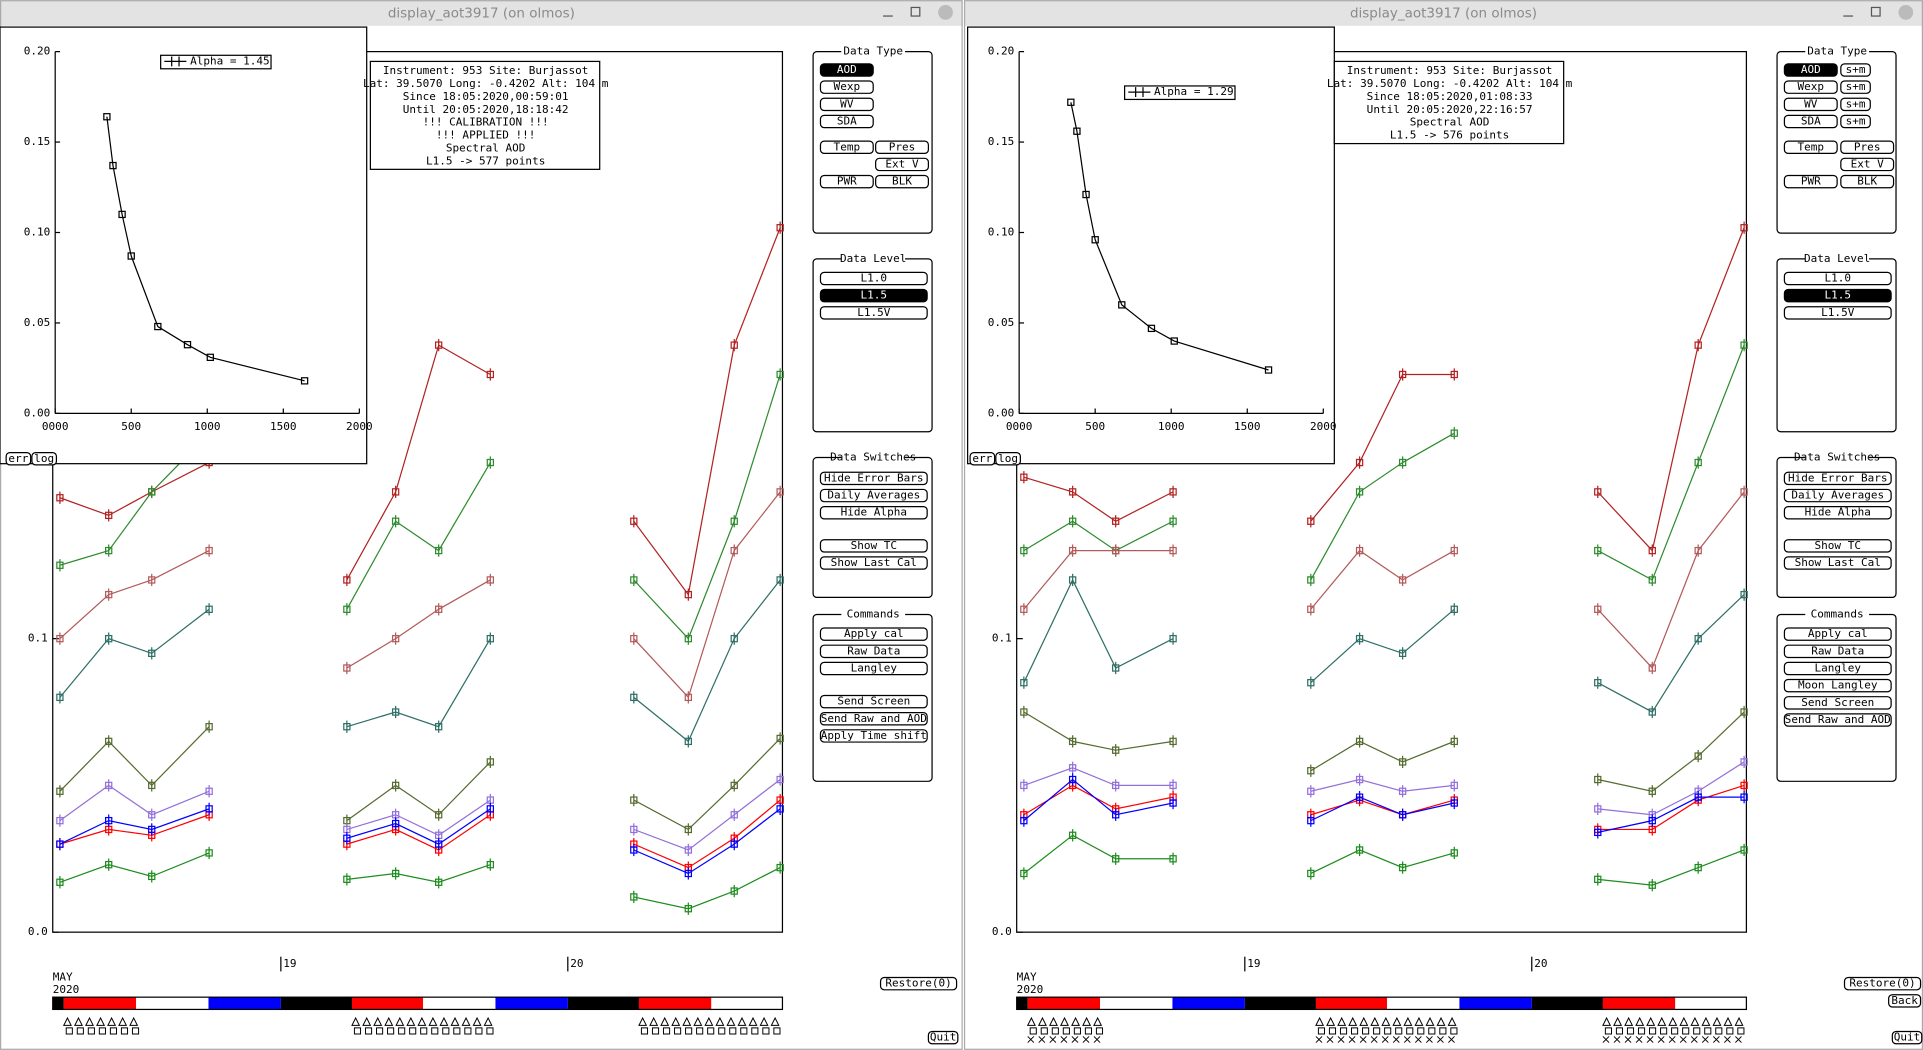 This screenshot has width=1923, height=1050. I want to click on button-label: Show TC, so click(1838, 545).